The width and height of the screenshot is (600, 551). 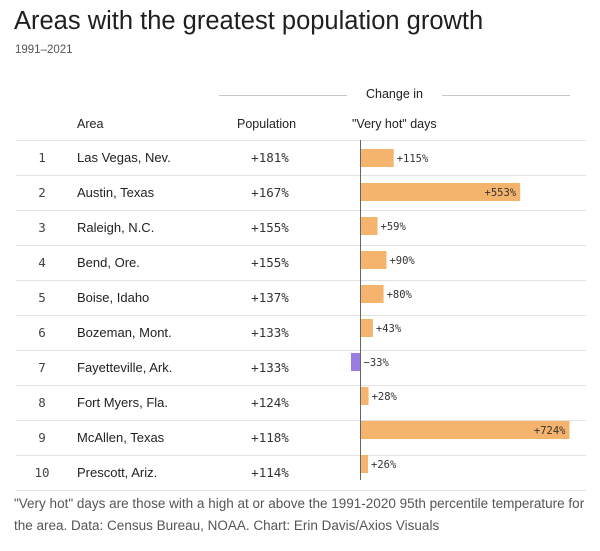 I want to click on column-header-very-hot-days: "Very hot" days, so click(x=394, y=124).